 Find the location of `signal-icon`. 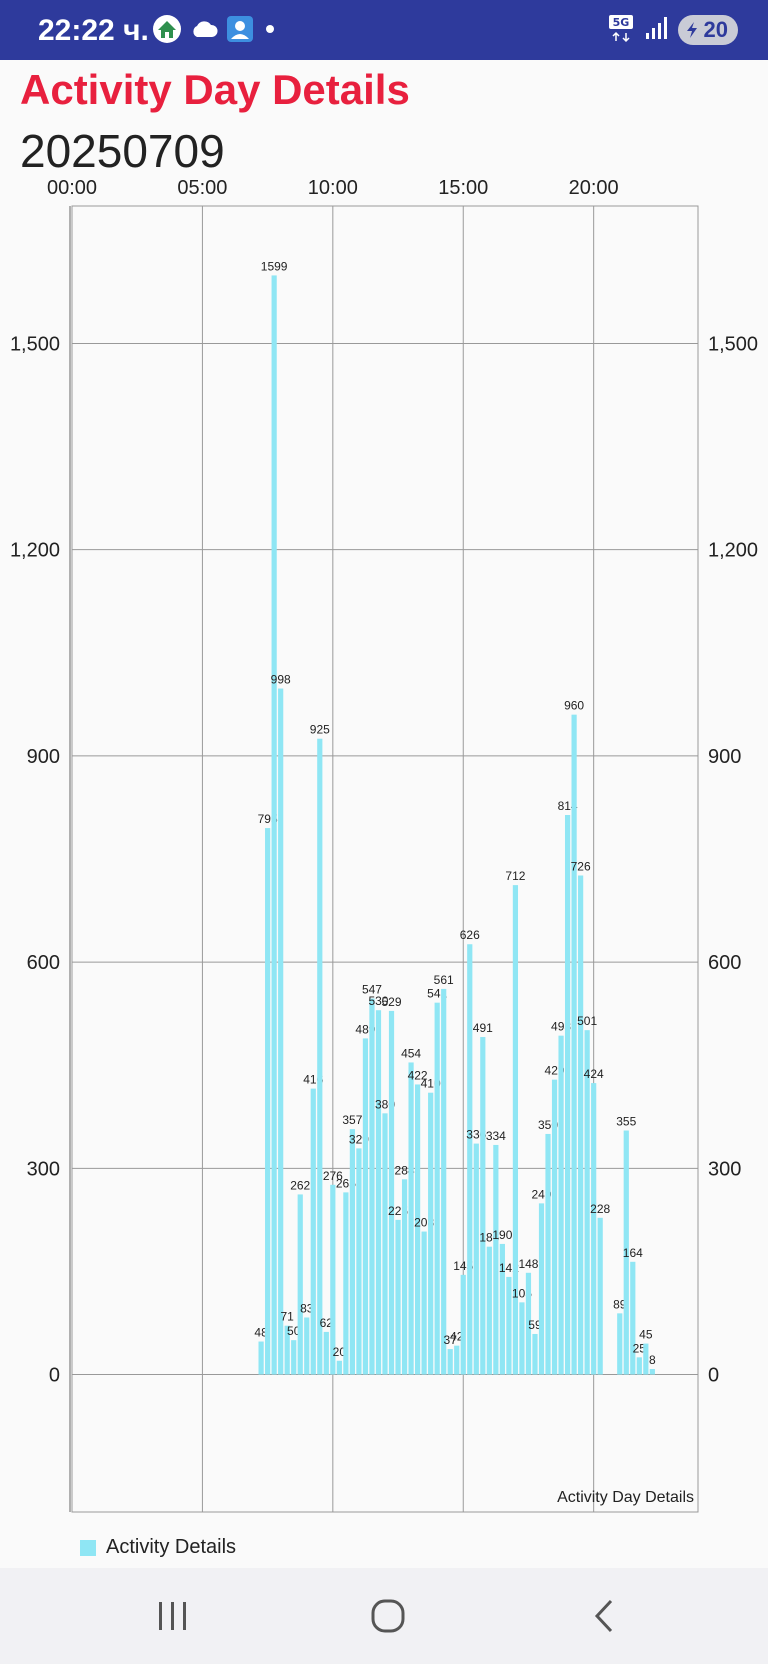

signal-icon is located at coordinates (656, 30).